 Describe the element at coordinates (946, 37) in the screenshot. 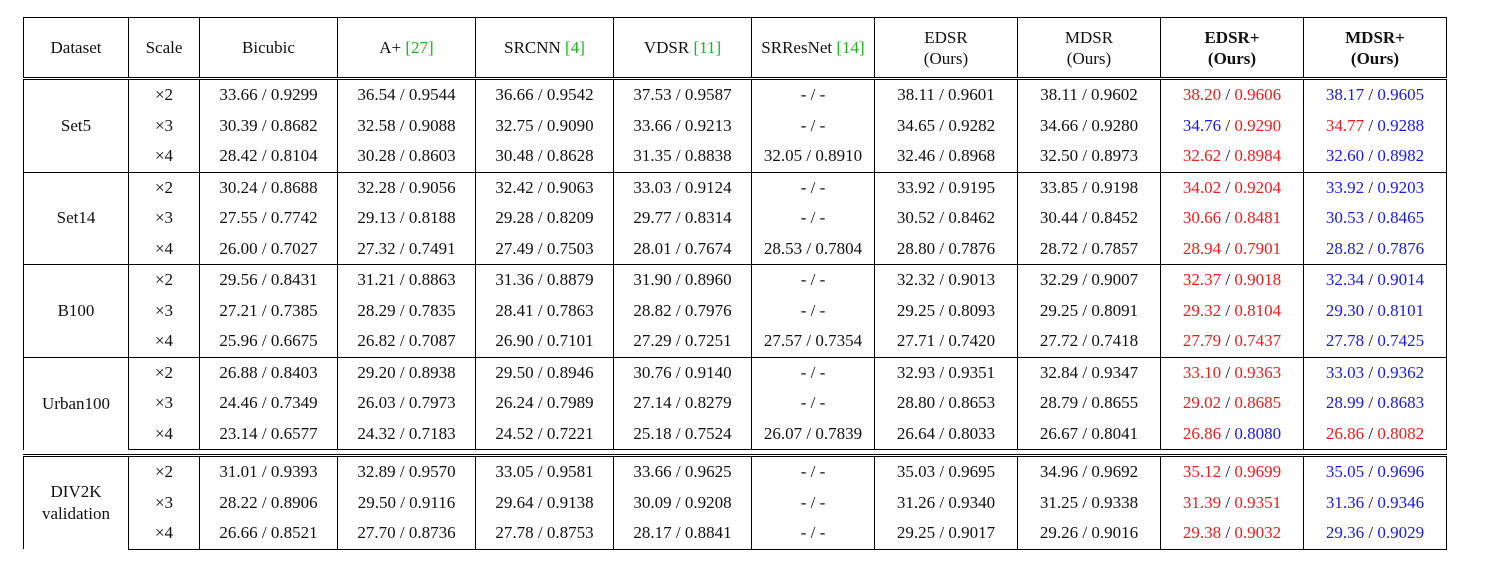

I see `column-label: EDSR` at that location.